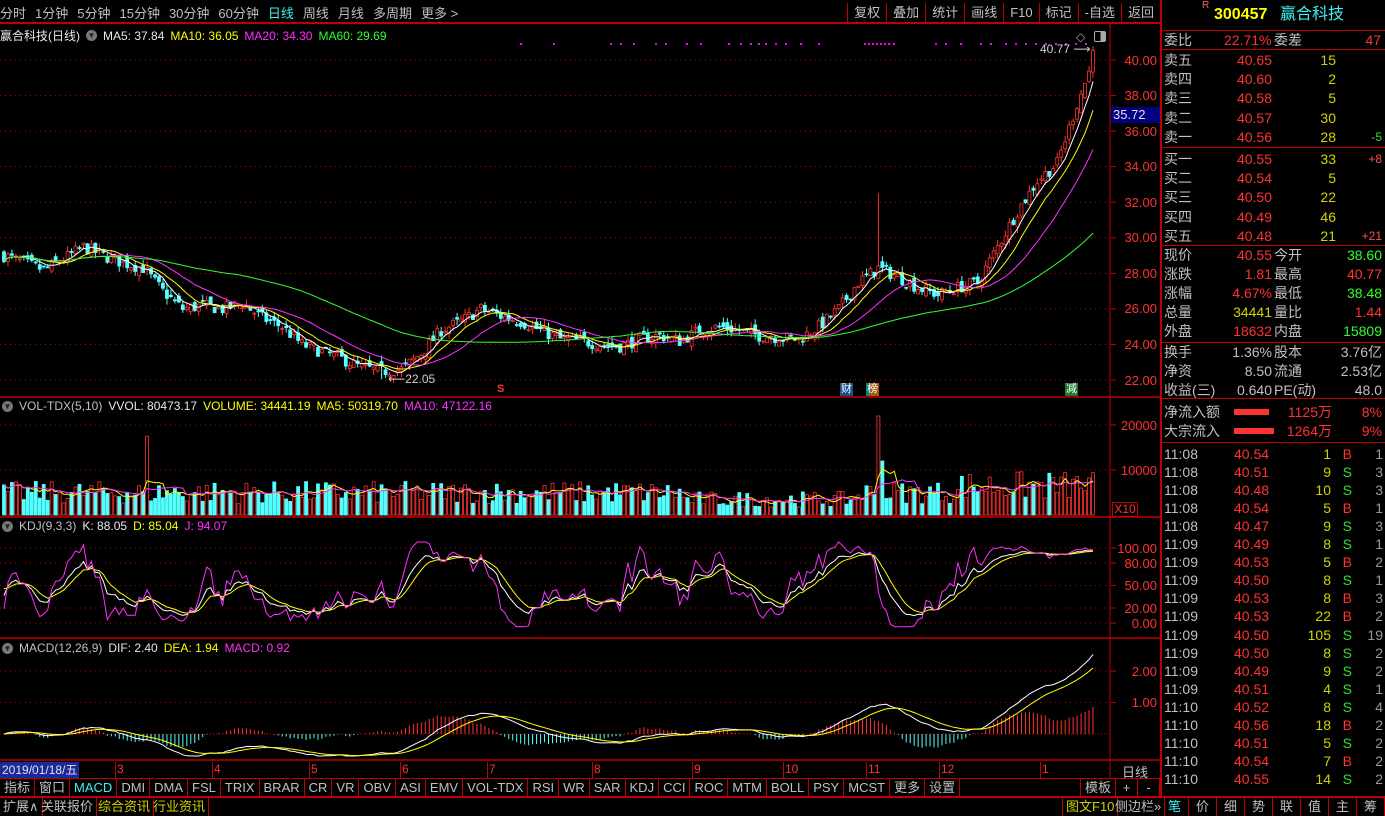 Image resolution: width=1385 pixels, height=816 pixels. I want to click on bottom-tab: 关联报价, so click(68, 807).